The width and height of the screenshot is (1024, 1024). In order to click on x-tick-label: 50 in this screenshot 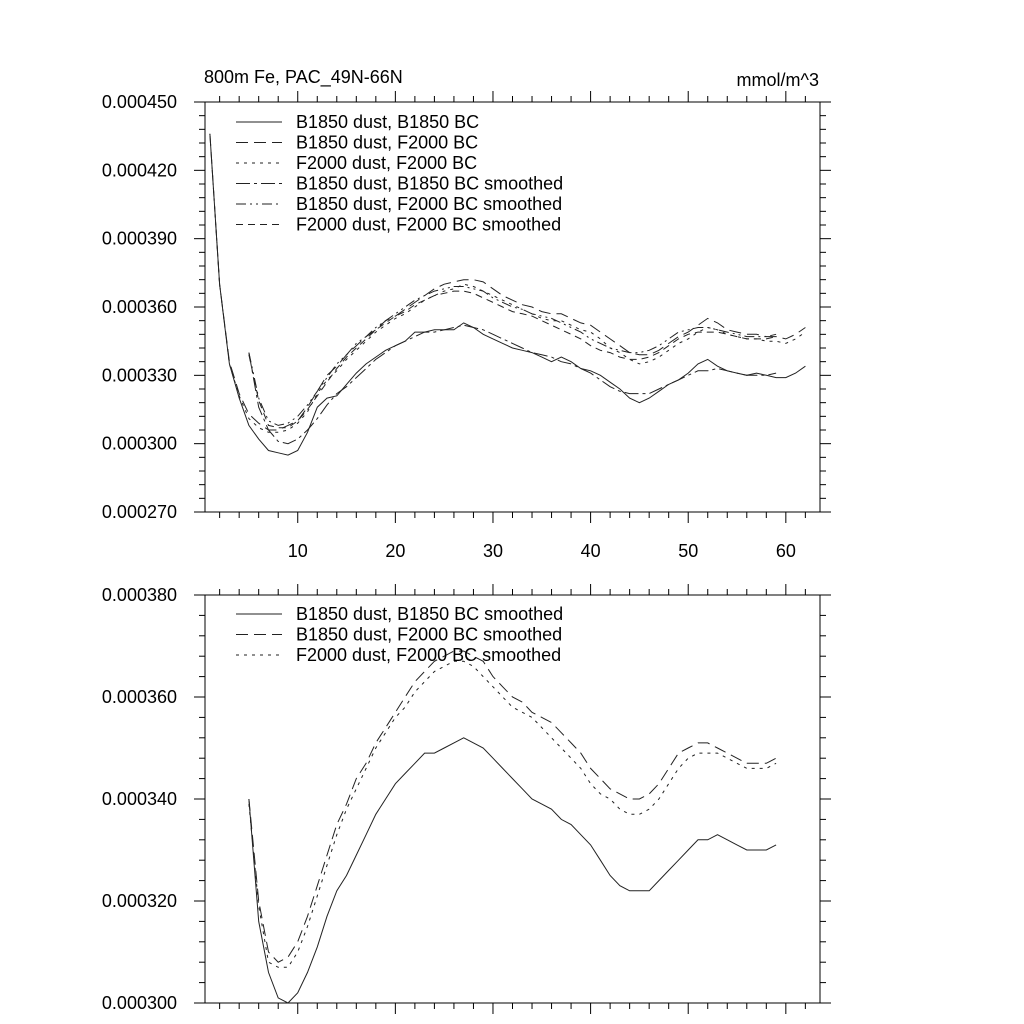, I will do `click(688, 551)`.